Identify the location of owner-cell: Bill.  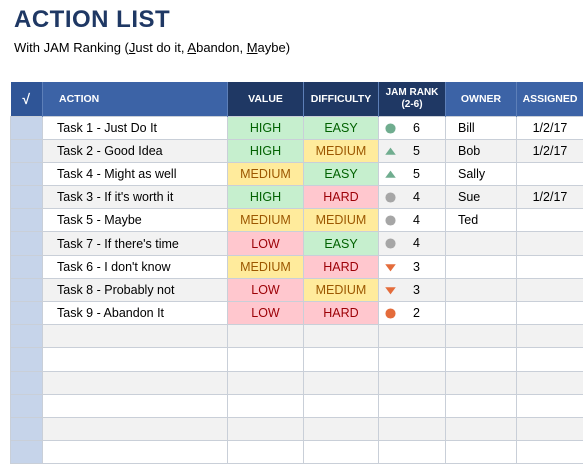
(481, 127).